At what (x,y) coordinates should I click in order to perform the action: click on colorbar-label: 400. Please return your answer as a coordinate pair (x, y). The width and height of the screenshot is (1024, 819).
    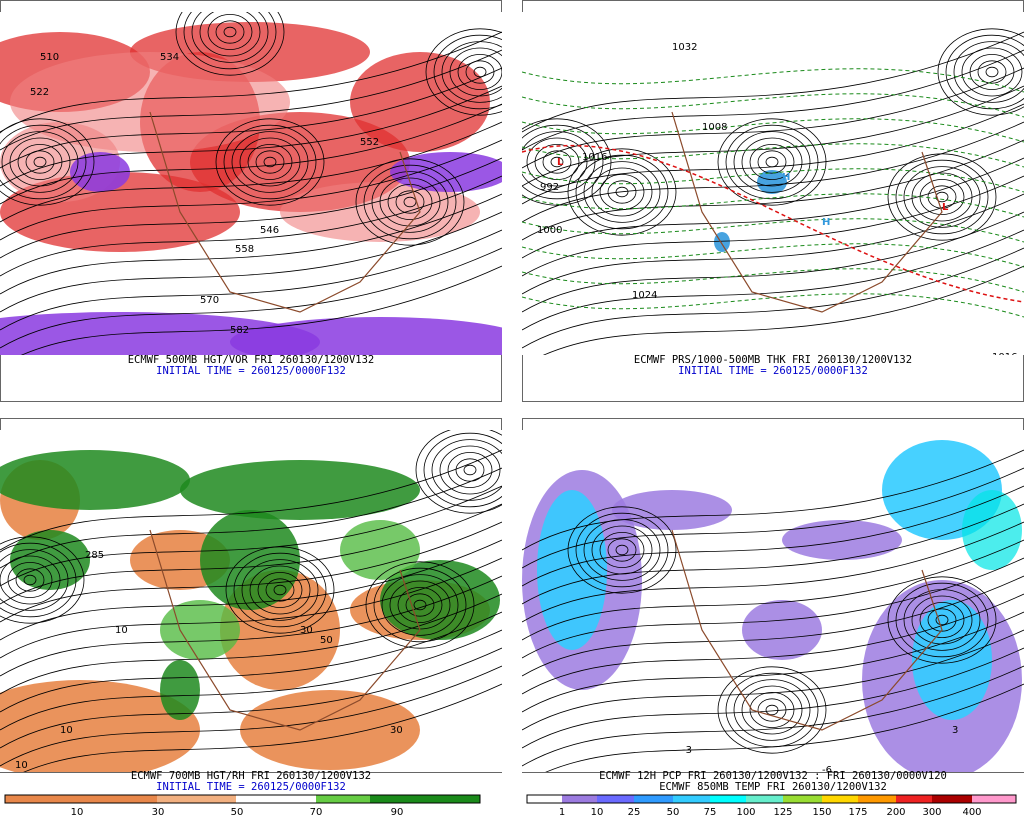
    Looking at the image, I should click on (971, 812).